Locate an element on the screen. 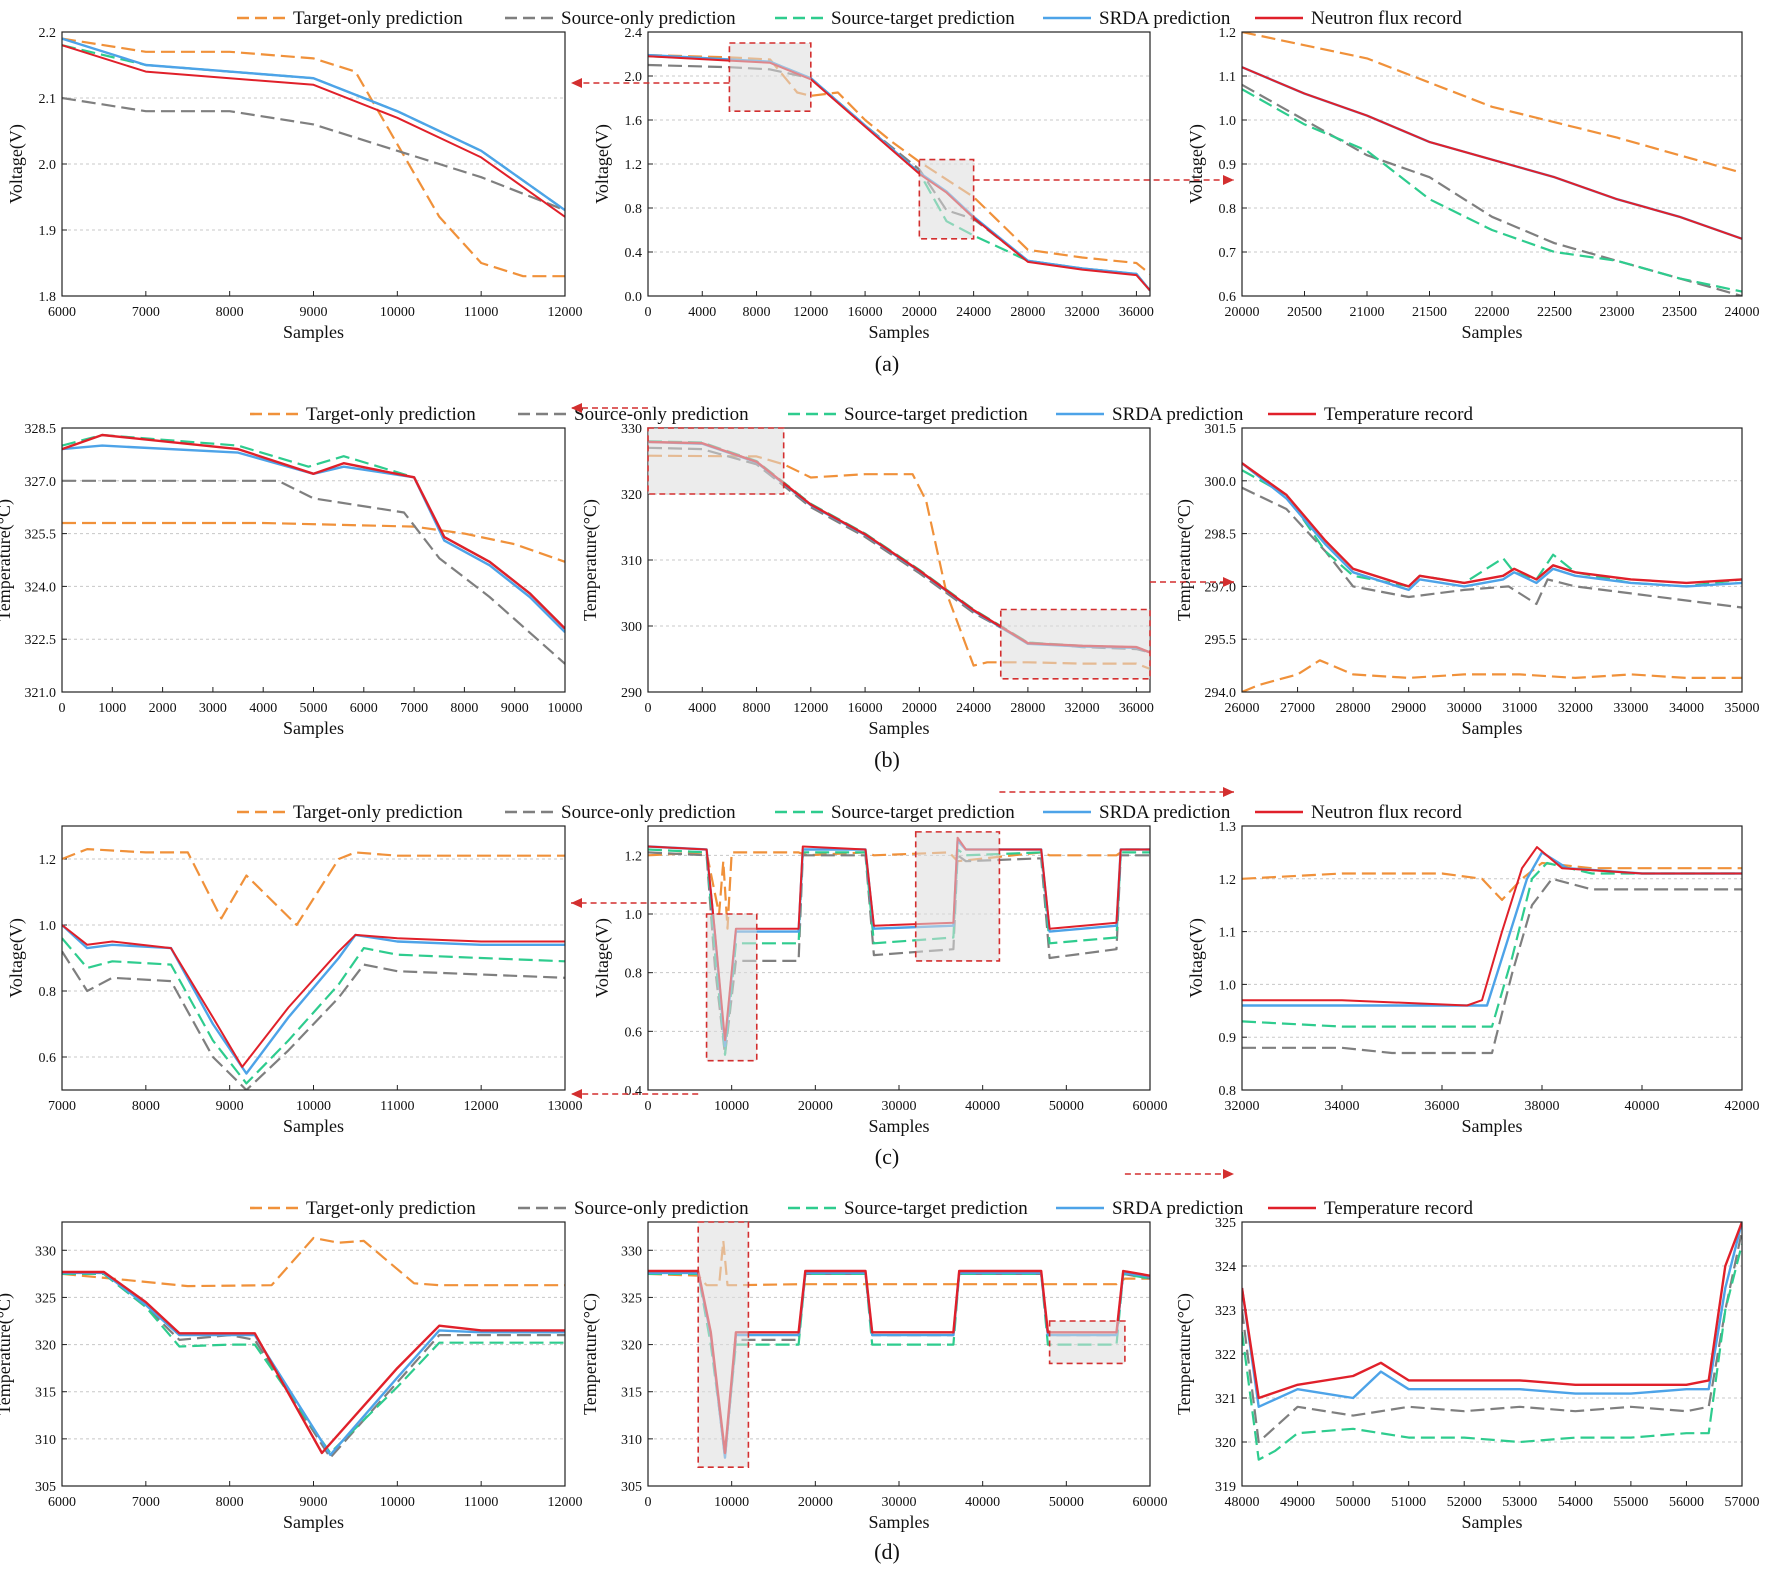 The width and height of the screenshot is (1774, 1574). x-tick-label: 21500 is located at coordinates (1429, 312).